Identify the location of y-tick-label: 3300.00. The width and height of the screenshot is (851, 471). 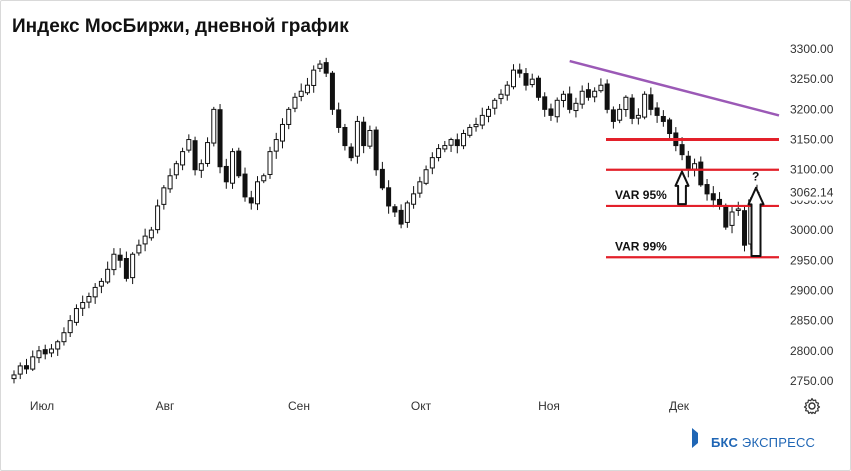
(812, 49).